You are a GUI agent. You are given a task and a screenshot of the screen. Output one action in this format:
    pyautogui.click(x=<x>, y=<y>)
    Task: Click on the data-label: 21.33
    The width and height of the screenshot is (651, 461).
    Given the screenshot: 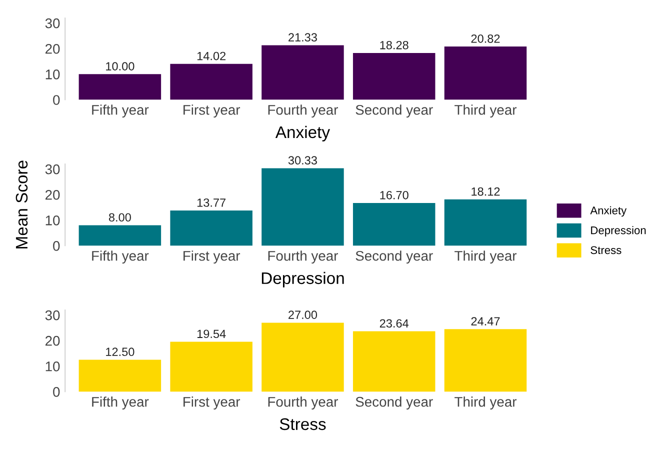 What is the action you would take?
    pyautogui.click(x=302, y=37)
    